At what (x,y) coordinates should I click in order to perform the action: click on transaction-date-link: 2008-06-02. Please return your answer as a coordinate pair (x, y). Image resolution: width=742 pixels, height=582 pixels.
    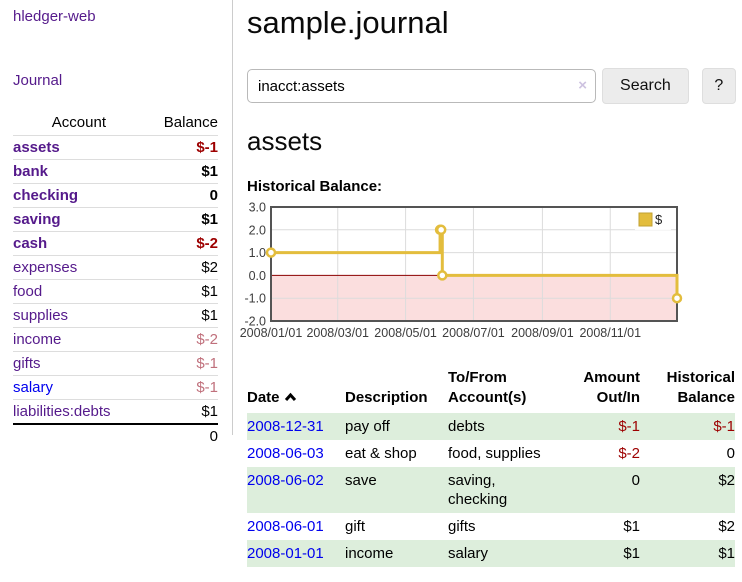
    Looking at the image, I should click on (285, 480).